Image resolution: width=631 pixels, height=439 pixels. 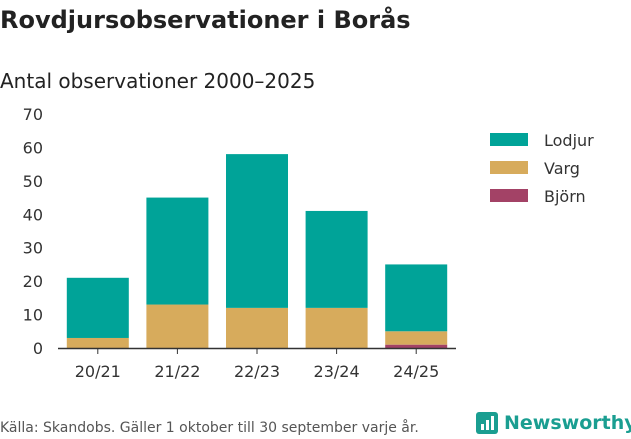 I want to click on page-title: Rovdjursobservationer i Borås, so click(x=205, y=20).